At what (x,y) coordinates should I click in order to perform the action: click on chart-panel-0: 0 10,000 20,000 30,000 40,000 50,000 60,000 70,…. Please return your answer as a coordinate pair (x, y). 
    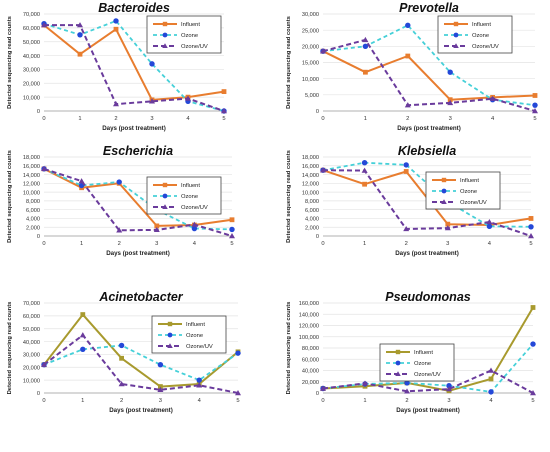
    Looking at the image, I should click on (117, 66).